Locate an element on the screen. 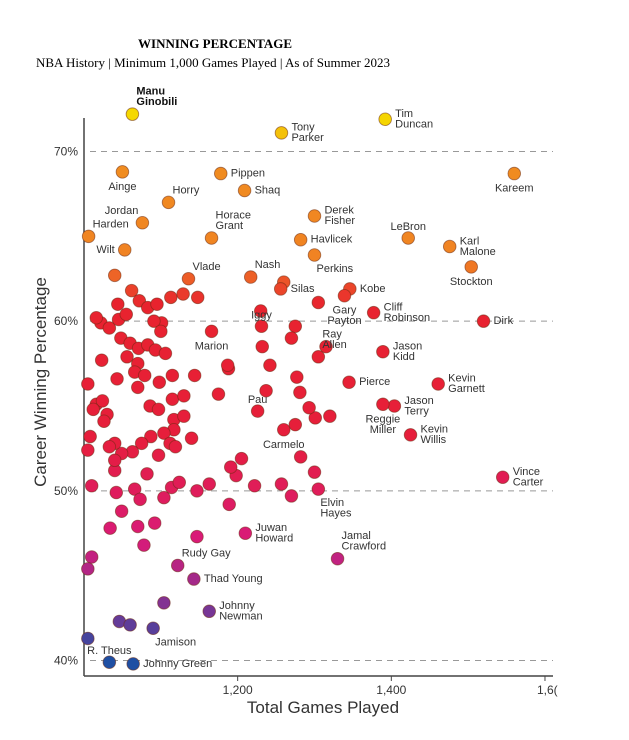 This screenshot has height=740, width=629. point-label: Thad Young is located at coordinates (233, 579).